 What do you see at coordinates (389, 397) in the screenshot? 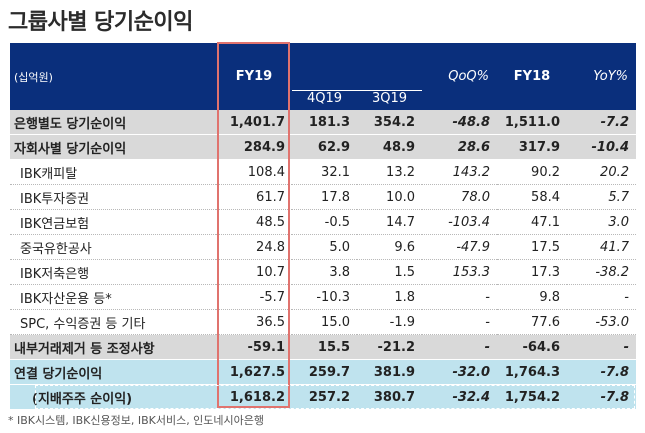
I see `cell-3q19: 380.7` at bounding box center [389, 397].